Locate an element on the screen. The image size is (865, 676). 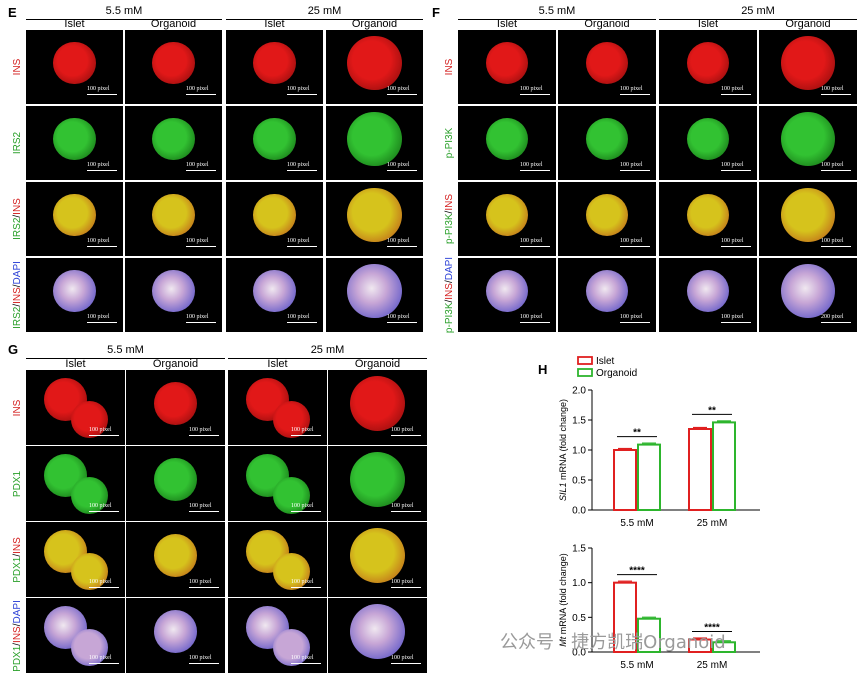
panel-g-letter: G is located at coordinates (13, 349).